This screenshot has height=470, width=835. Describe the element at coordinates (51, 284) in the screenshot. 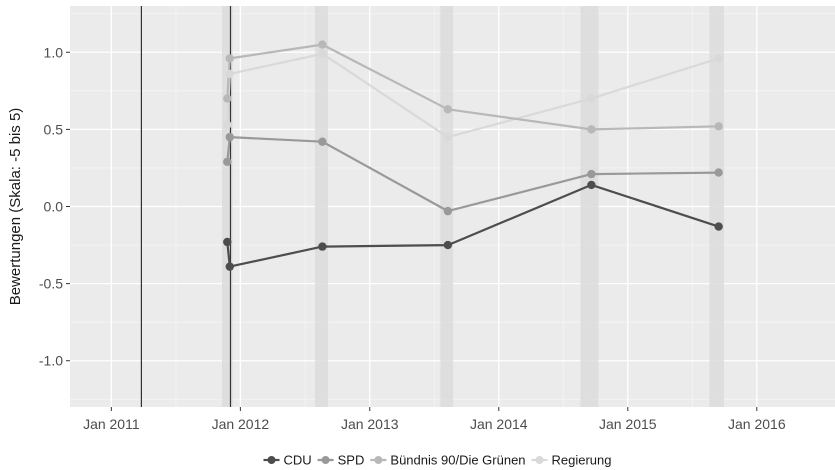

I see `y-tick-label: -0.5` at that location.